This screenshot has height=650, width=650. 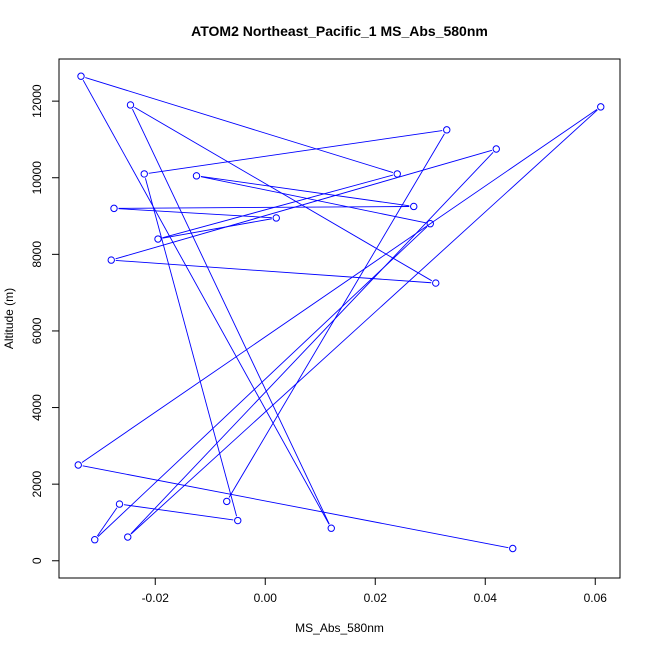 I want to click on x-axis-label: MS_Abs_580nm, so click(x=339, y=628).